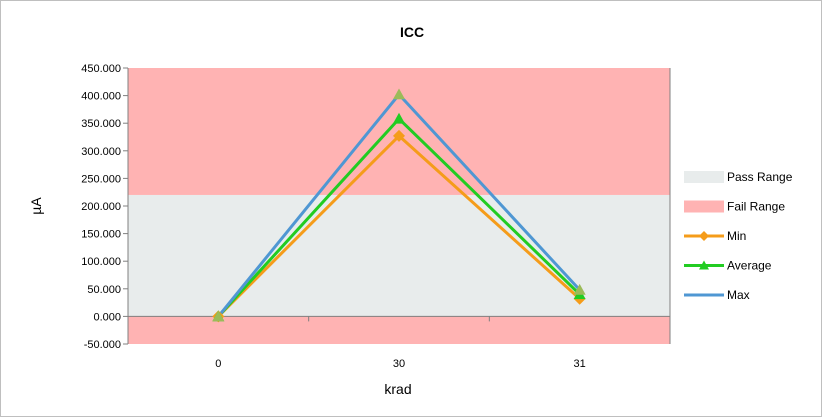 The height and width of the screenshot is (417, 822). What do you see at coordinates (102, 345) in the screenshot?
I see `y-tick-label: -50.000` at bounding box center [102, 345].